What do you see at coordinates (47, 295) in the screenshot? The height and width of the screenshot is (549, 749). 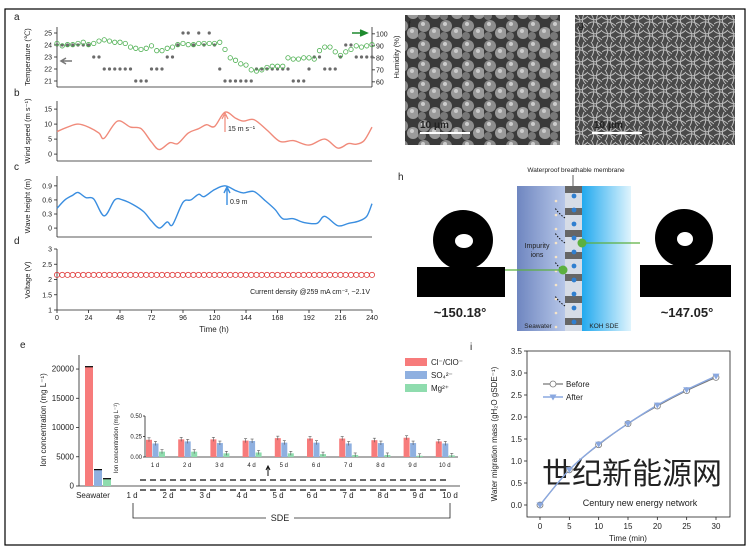 I see `panel-d-y-tick-label: 1.5` at bounding box center [47, 295].